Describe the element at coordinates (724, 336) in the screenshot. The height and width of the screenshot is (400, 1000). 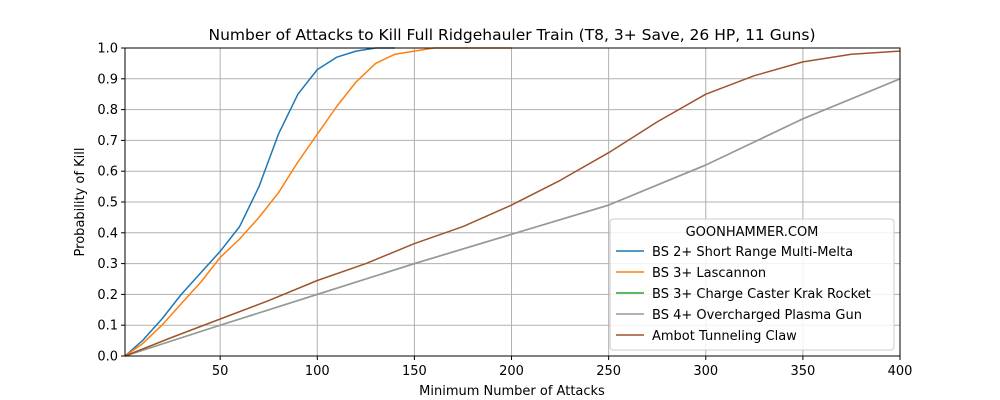
I see `legend-label: Ambot Tunneling Claw` at that location.